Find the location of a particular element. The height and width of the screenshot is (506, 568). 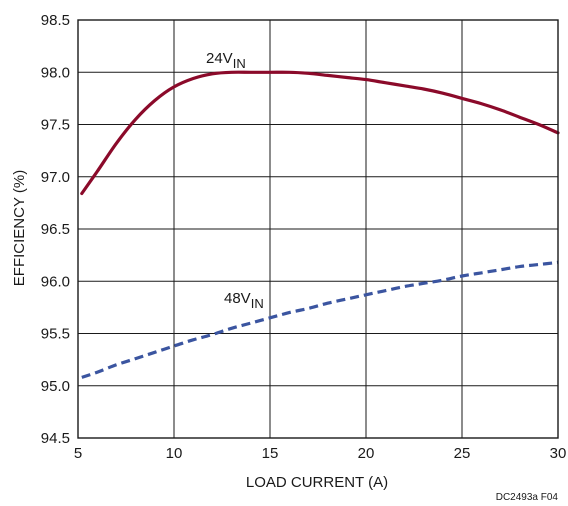

y-tick-label: 95.0 is located at coordinates (55, 386).